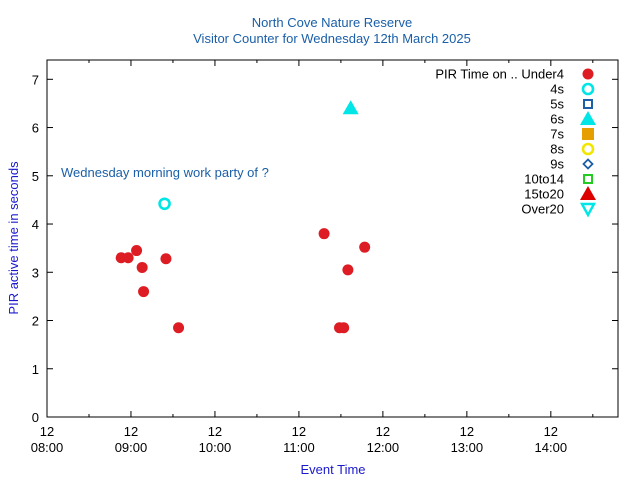 The height and width of the screenshot is (480, 640). What do you see at coordinates (544, 194) in the screenshot?
I see `legend-label-15to20: 15to20` at bounding box center [544, 194].